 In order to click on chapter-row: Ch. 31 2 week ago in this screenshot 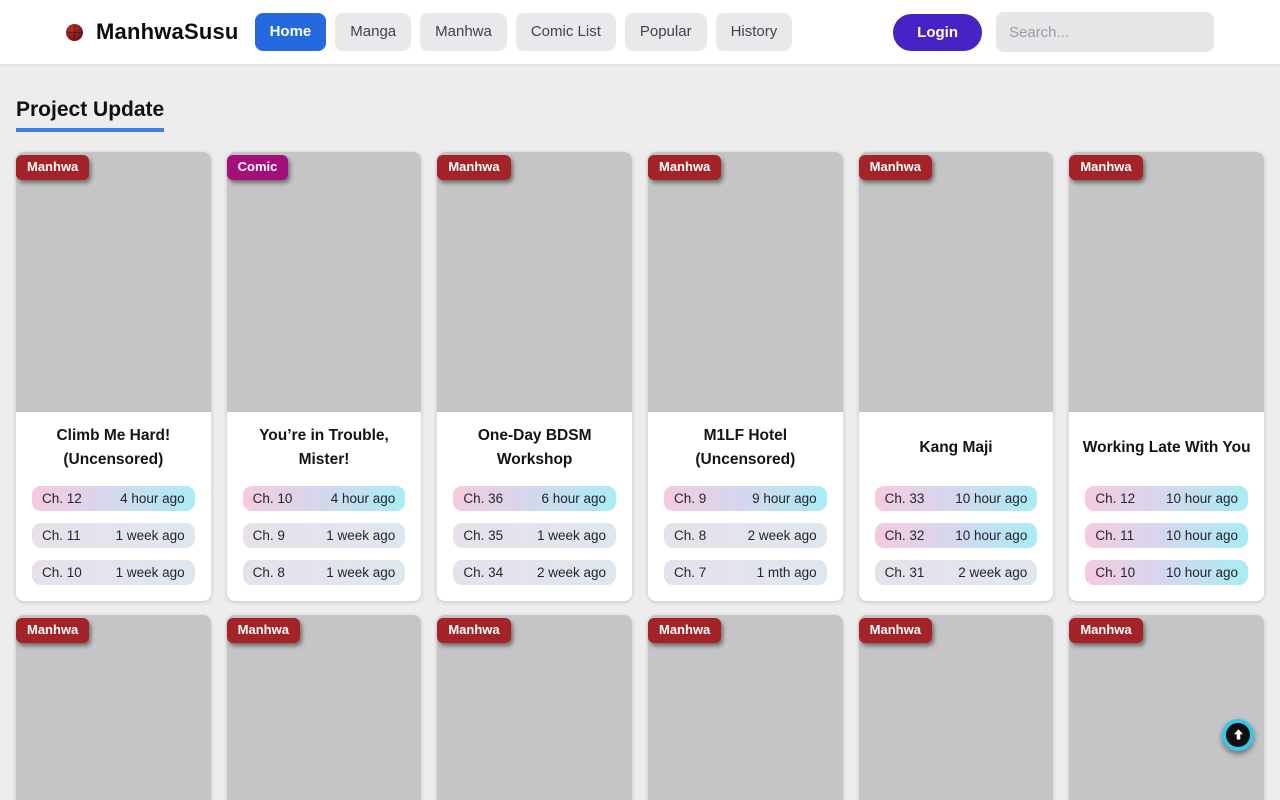, I will do `click(956, 572)`.